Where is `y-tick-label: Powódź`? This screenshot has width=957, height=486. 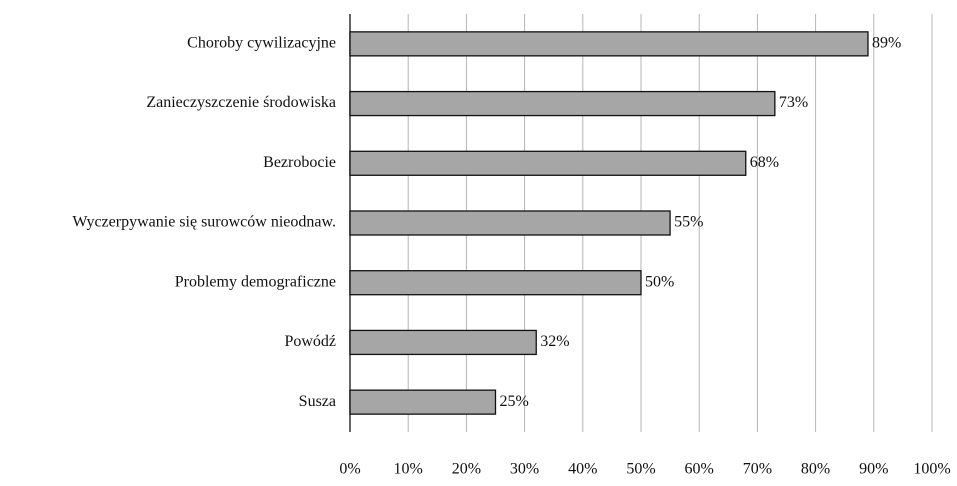
y-tick-label: Powódź is located at coordinates (310, 341).